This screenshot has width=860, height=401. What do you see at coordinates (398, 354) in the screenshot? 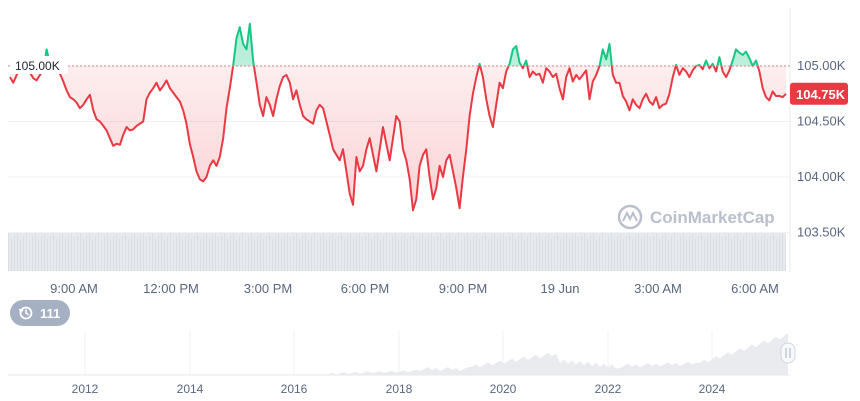
I see `navigator-area` at bounding box center [398, 354].